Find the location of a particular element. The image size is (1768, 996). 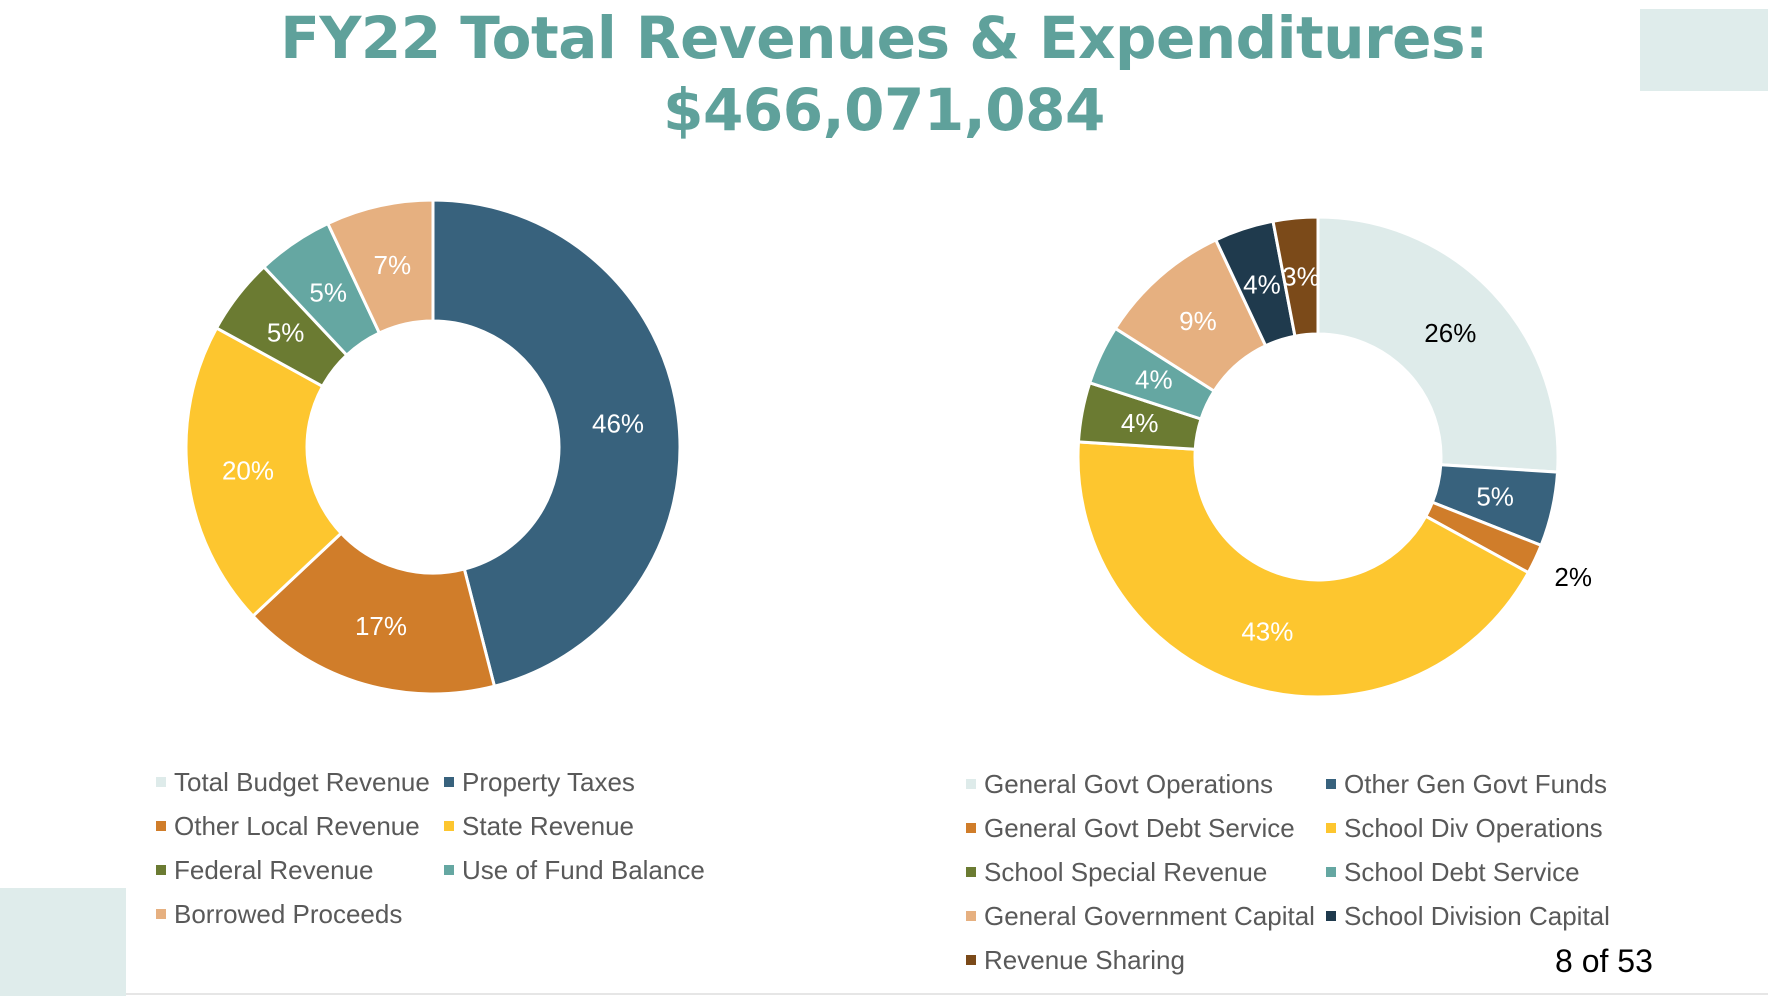

data-label-school-debt-service: 4% is located at coordinates (1154, 380).